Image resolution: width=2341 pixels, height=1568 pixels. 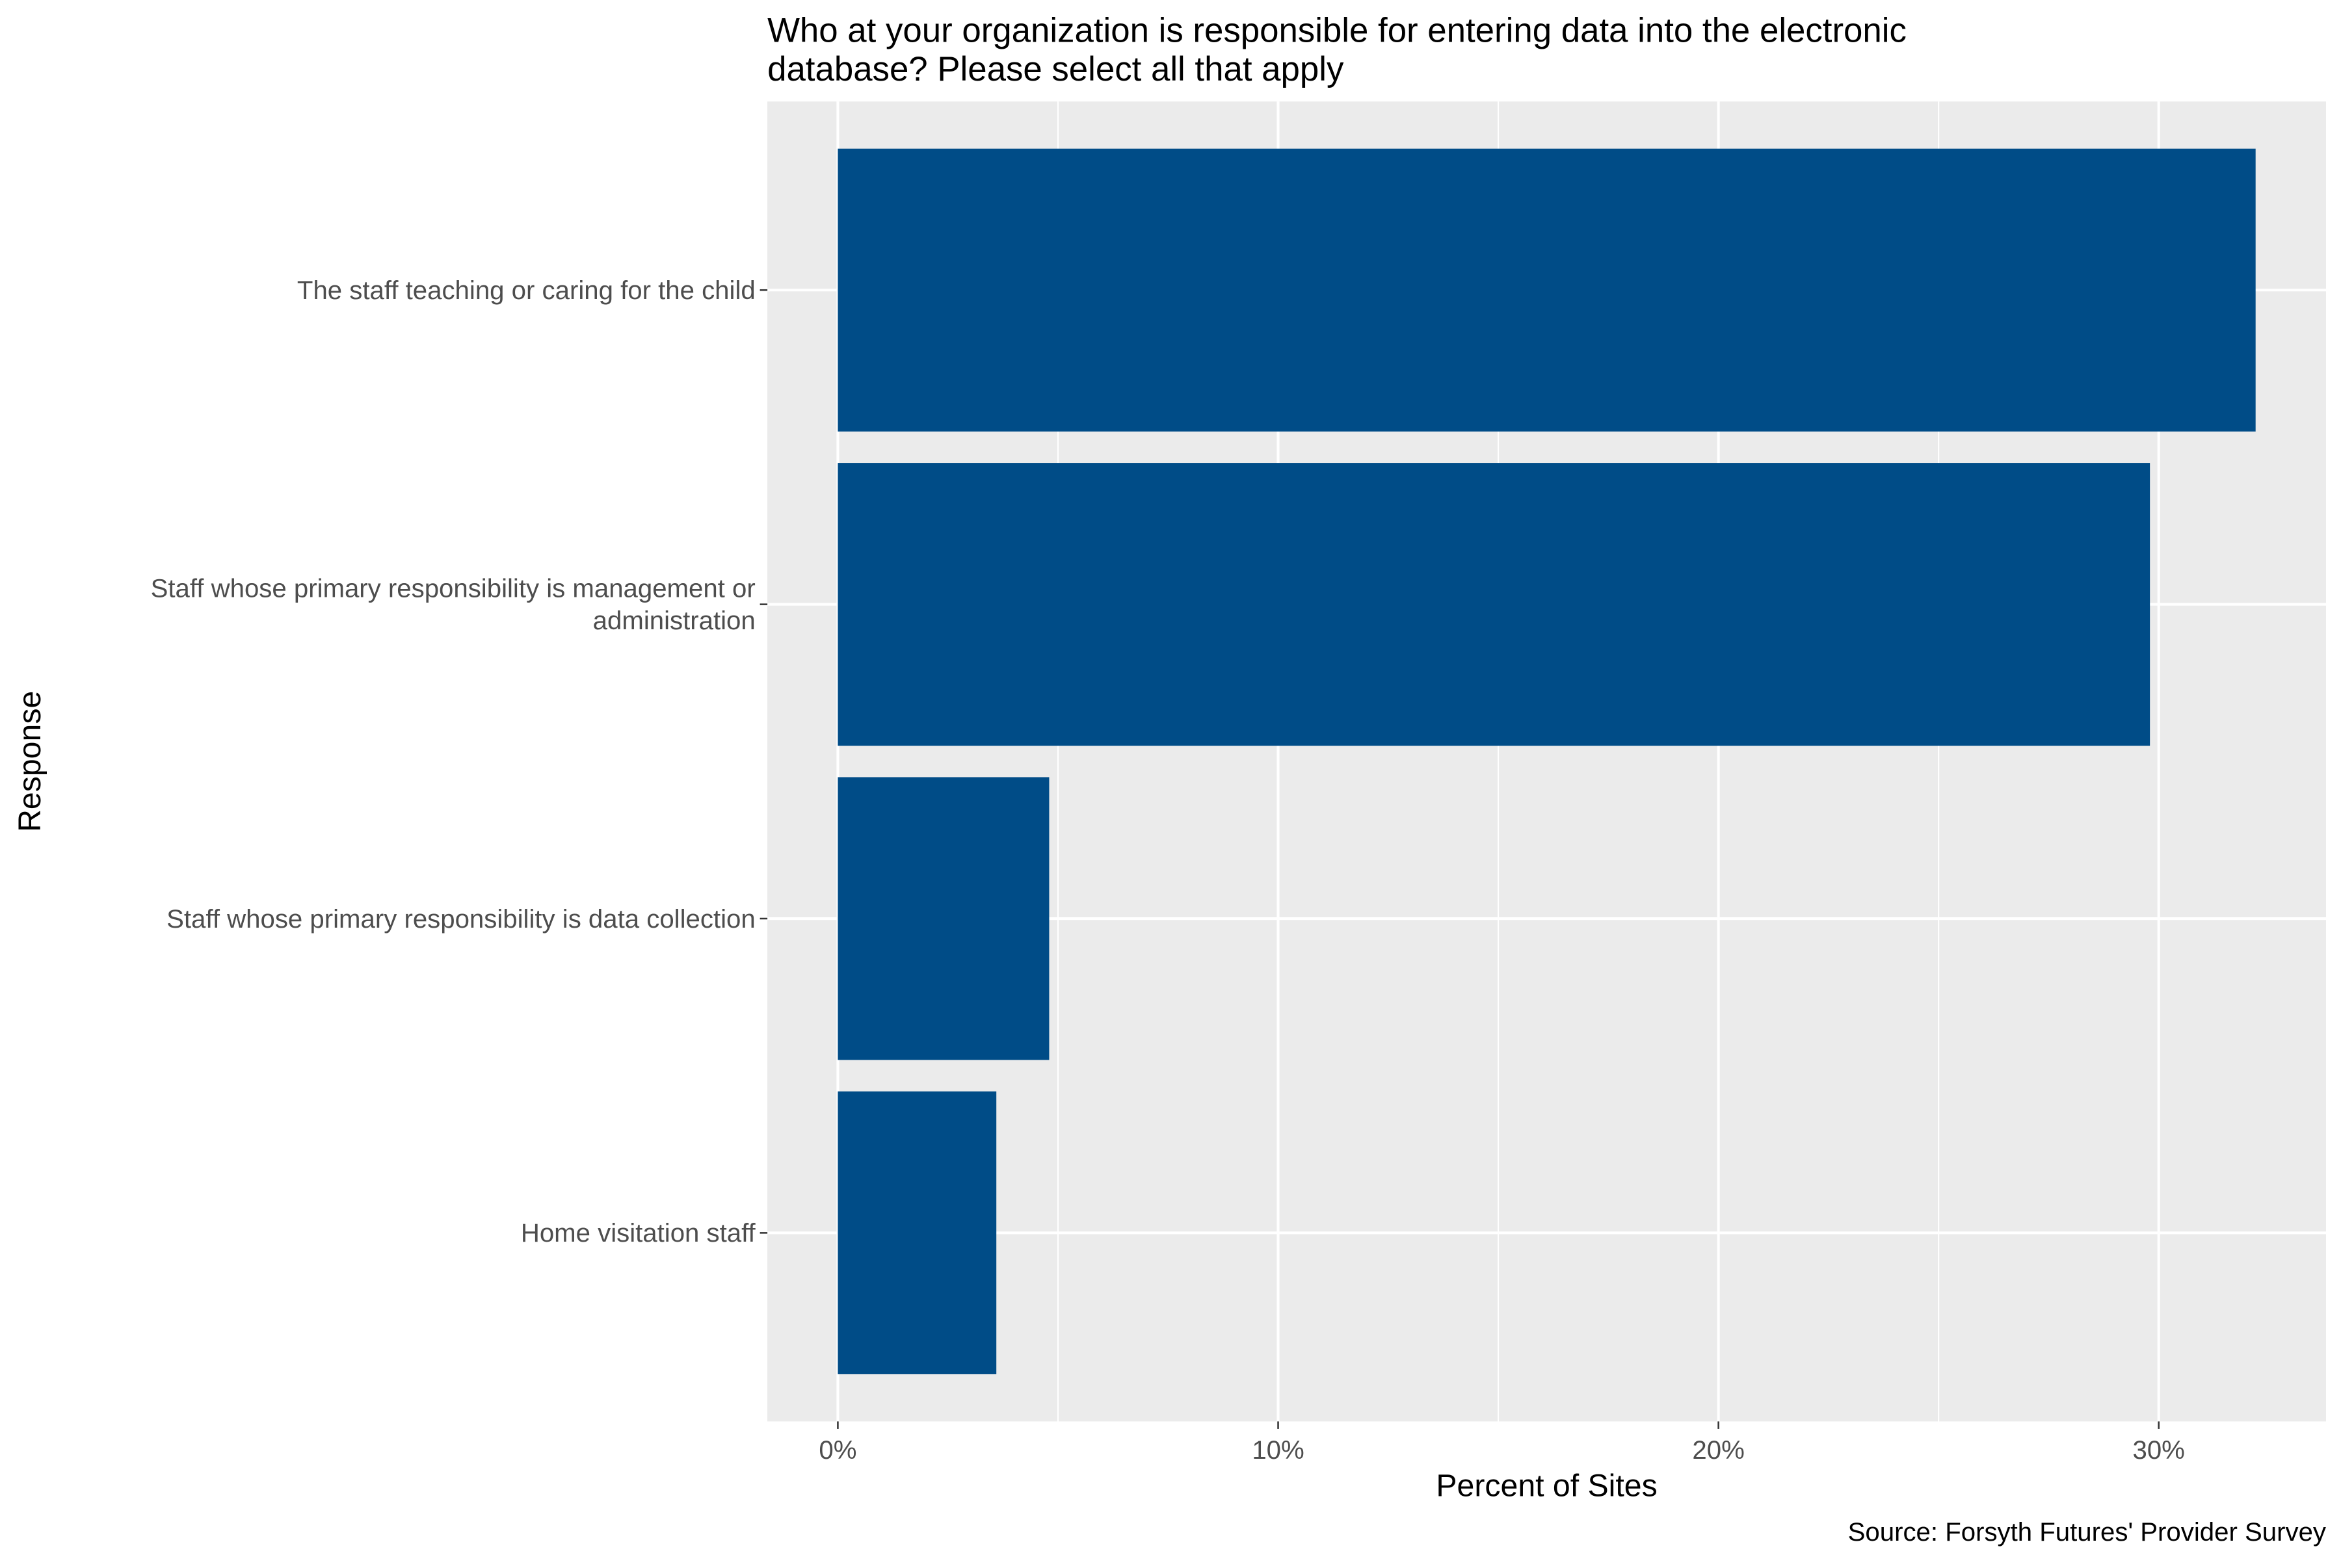 What do you see at coordinates (1502, 1443) in the screenshot?
I see `x-axis-ticks: 0% 10% 20% 30%` at bounding box center [1502, 1443].